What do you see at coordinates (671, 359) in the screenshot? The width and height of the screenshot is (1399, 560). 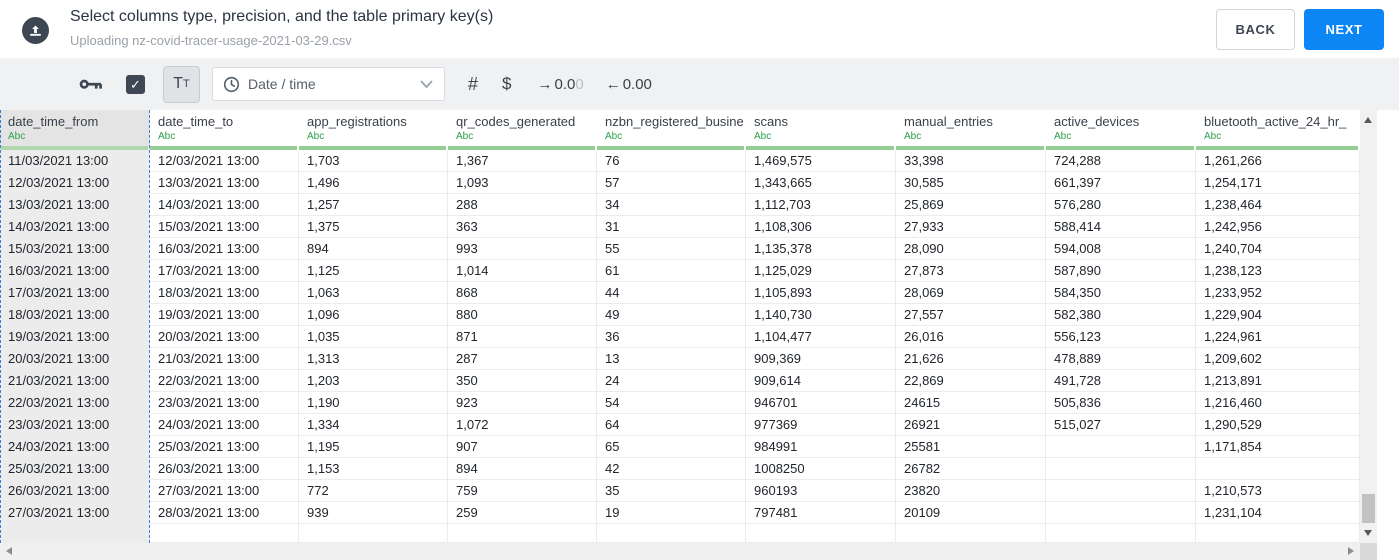 I see `cell-nzbn_registered_busine: 13` at bounding box center [671, 359].